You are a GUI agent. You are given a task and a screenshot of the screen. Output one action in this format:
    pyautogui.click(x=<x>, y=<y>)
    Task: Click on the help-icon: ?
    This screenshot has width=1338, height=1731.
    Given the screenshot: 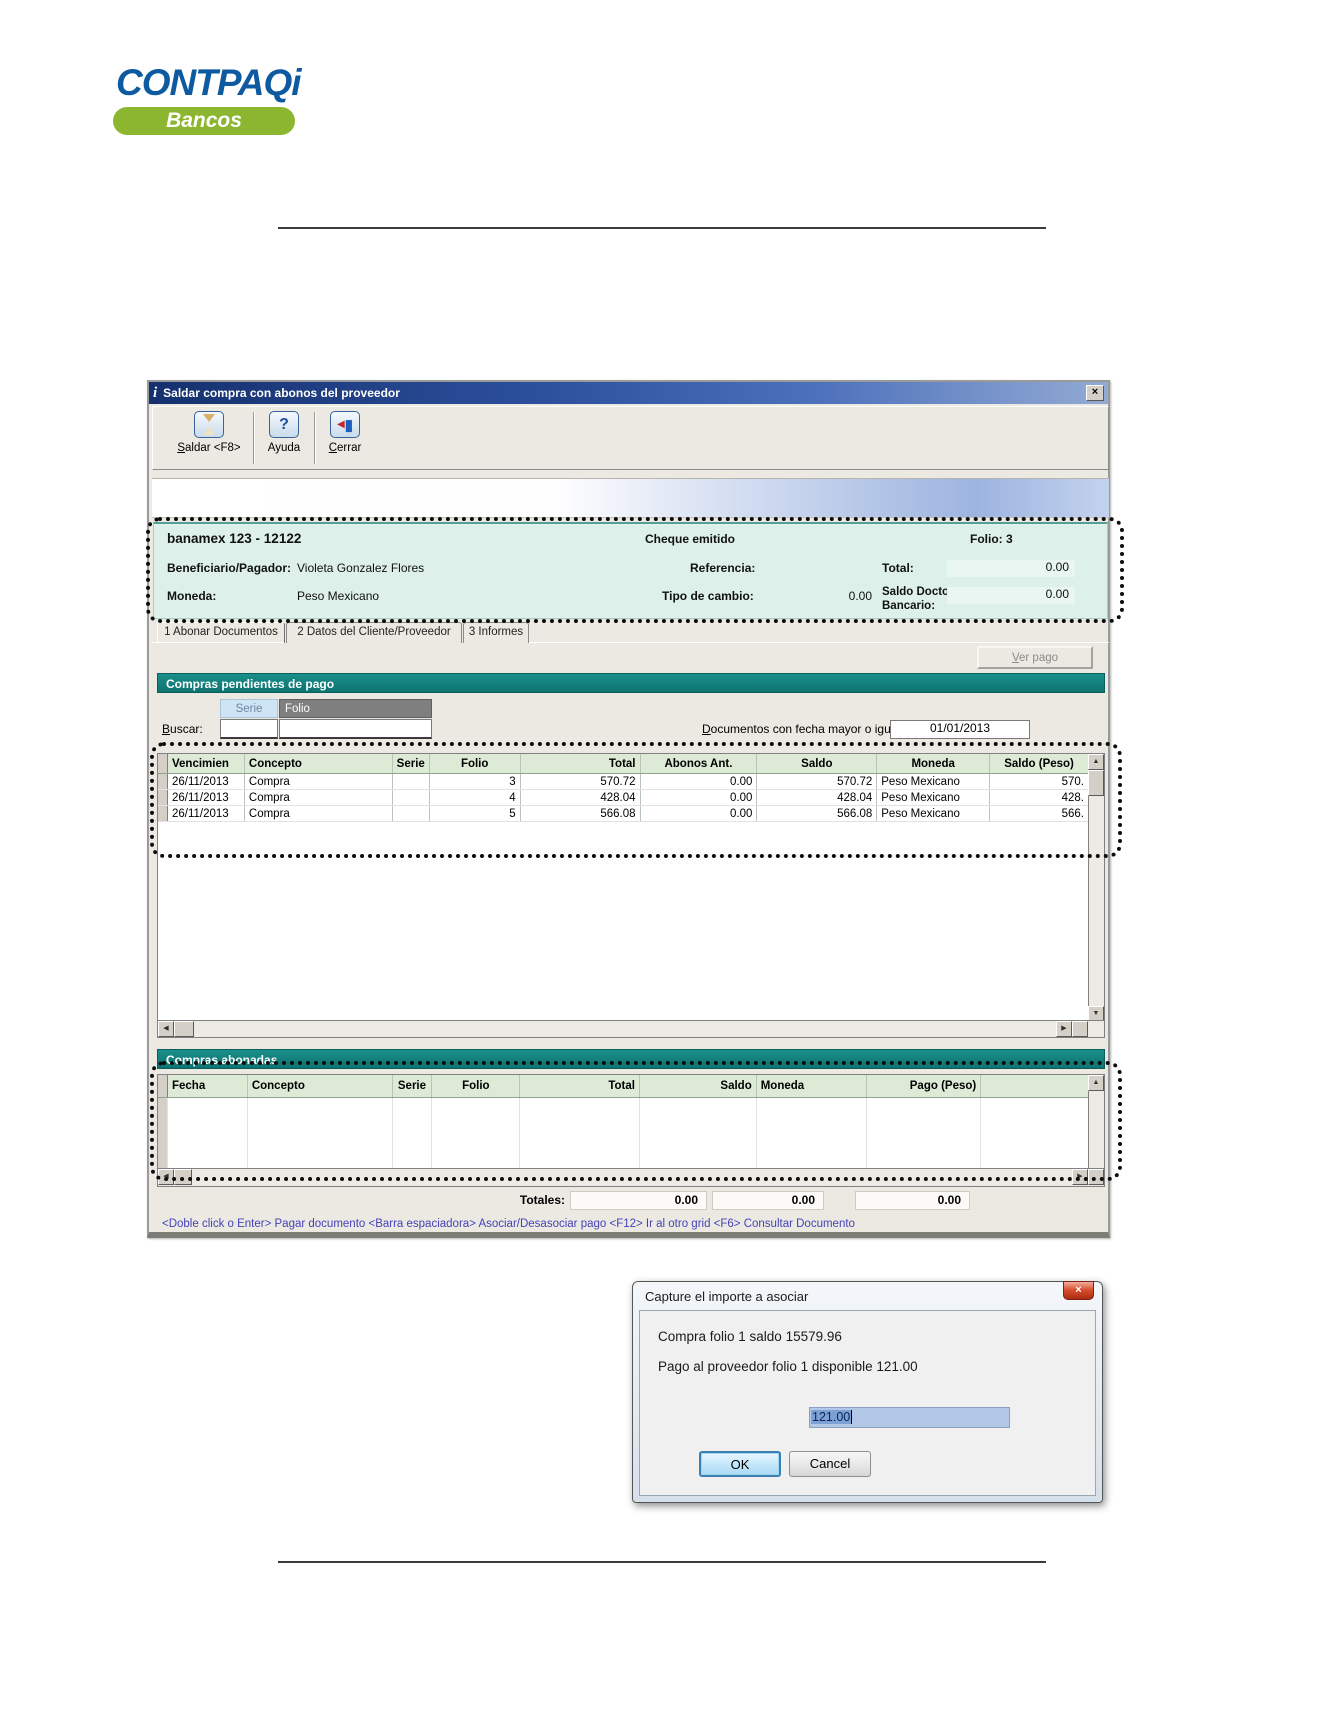 What is the action you would take?
    pyautogui.click(x=284, y=424)
    